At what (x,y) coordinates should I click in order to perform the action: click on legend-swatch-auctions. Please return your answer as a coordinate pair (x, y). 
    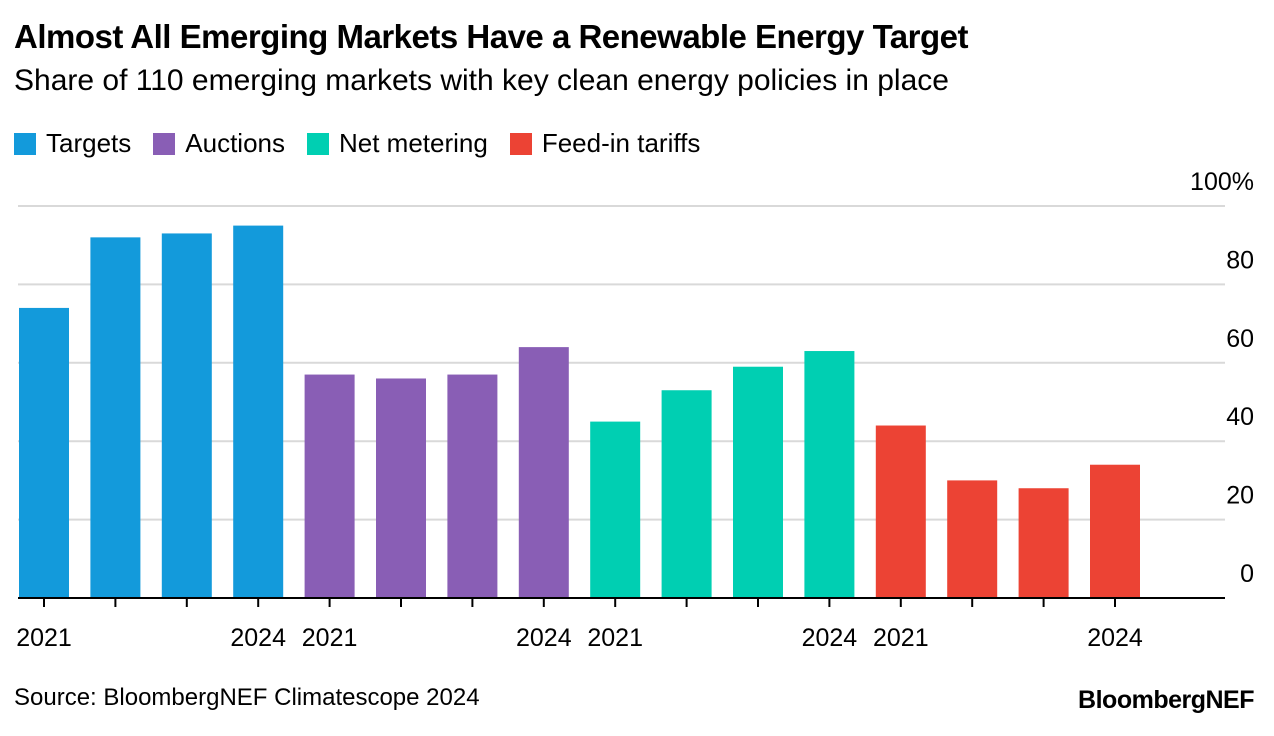
    Looking at the image, I should click on (164, 143).